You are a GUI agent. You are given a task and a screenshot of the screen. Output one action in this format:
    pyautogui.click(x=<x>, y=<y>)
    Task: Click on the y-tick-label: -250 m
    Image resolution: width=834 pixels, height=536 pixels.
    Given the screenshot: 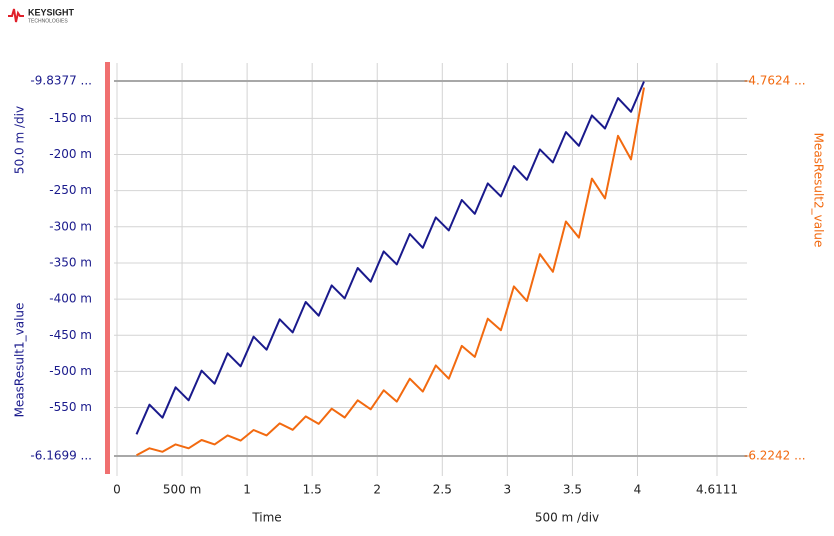 What is the action you would take?
    pyautogui.click(x=70, y=190)
    